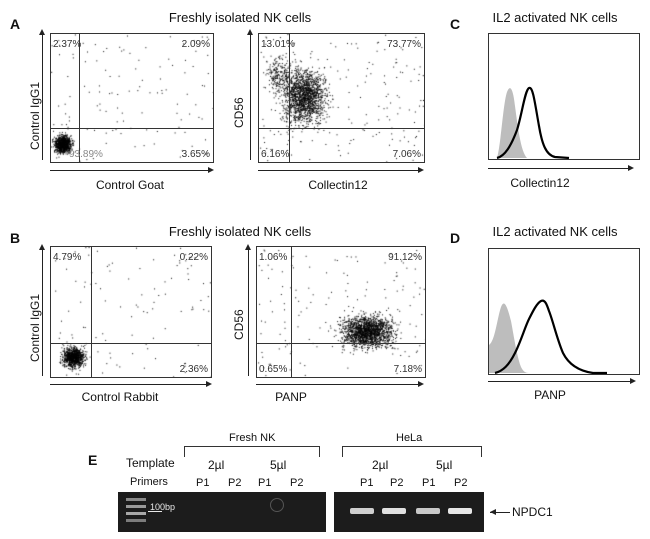  I want to click on ladder-size-label: 100bp, so click(163, 507).